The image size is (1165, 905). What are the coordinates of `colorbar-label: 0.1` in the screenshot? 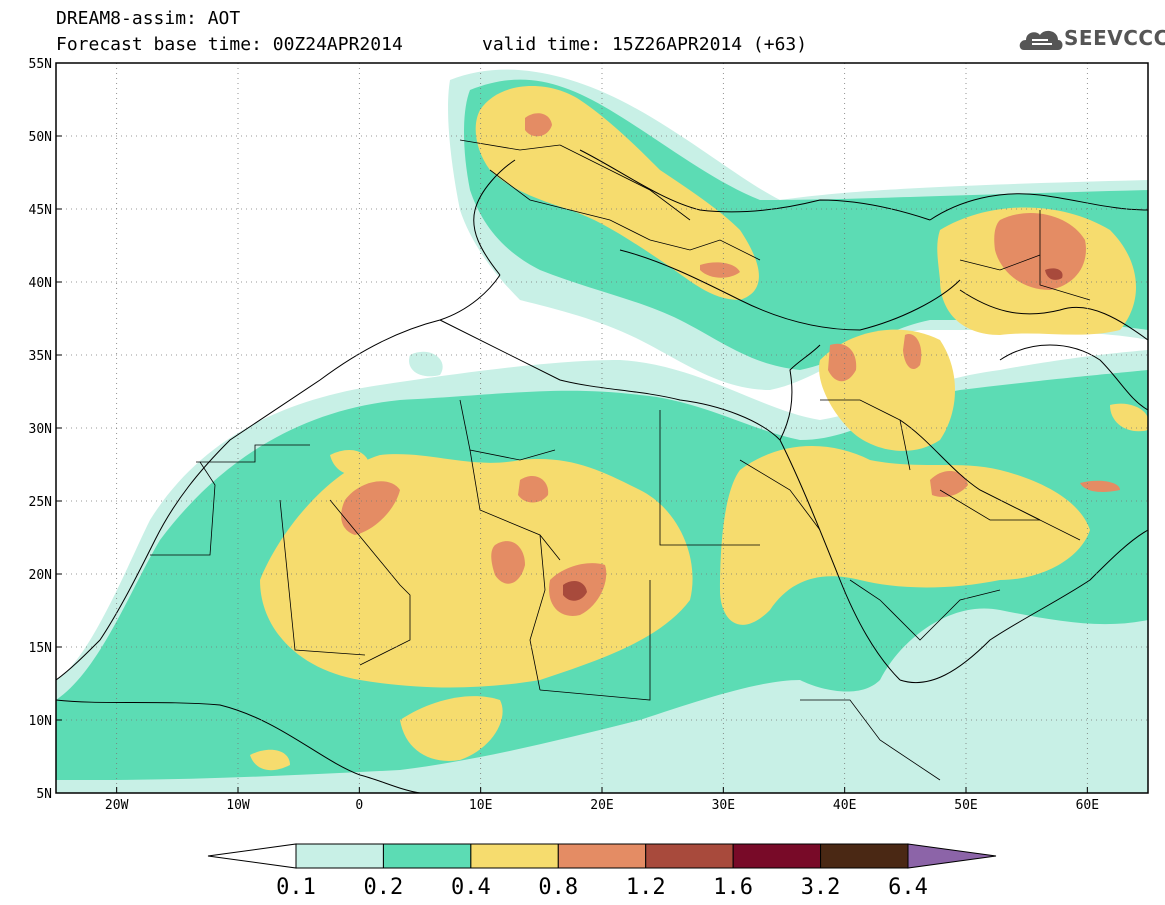 It's located at (296, 887).